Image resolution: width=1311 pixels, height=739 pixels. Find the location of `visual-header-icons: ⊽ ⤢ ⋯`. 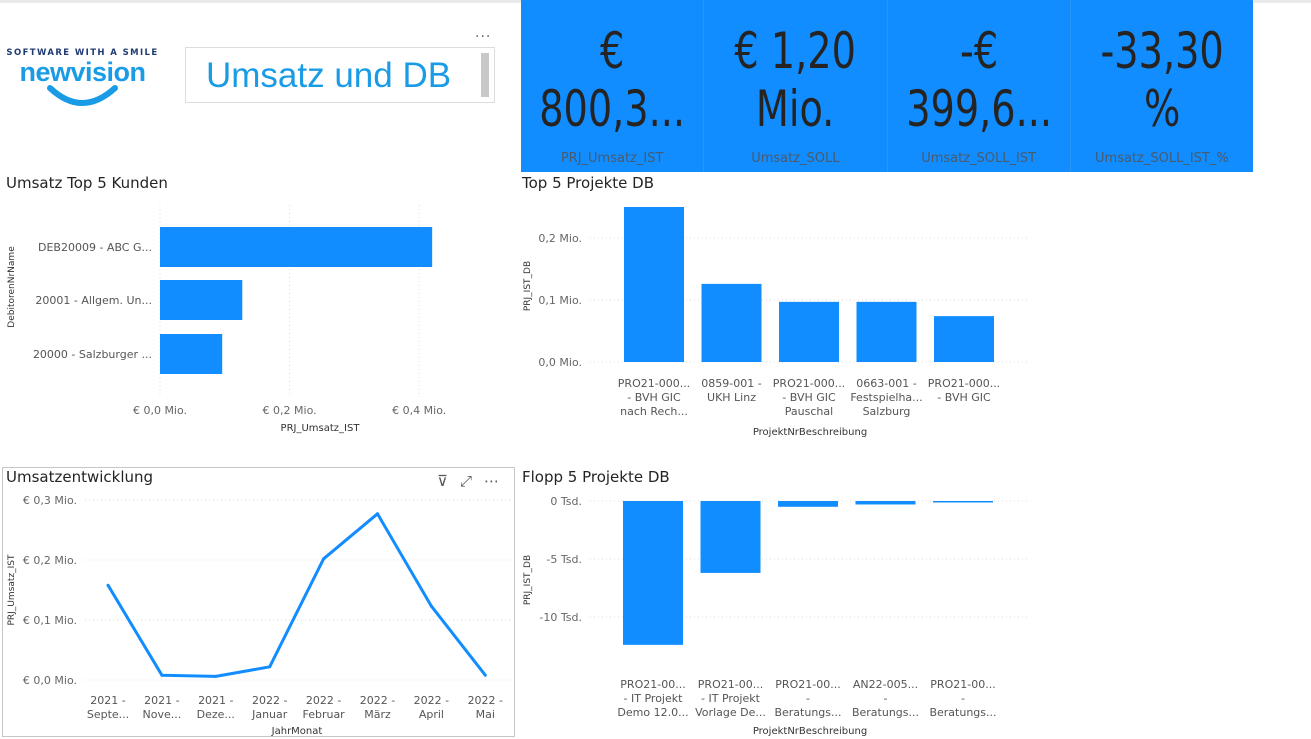

visual-header-icons: ⊽ ⤢ ⋯ is located at coordinates (468, 481).